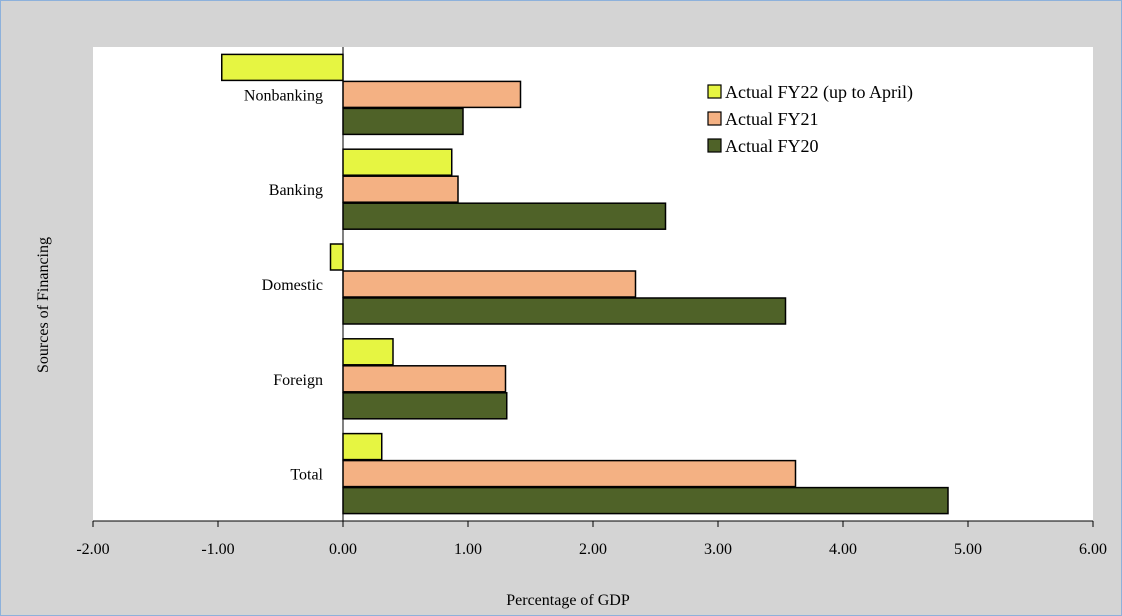  Describe the element at coordinates (217, 549) in the screenshot. I see `x-tick-label: -1.00` at that location.